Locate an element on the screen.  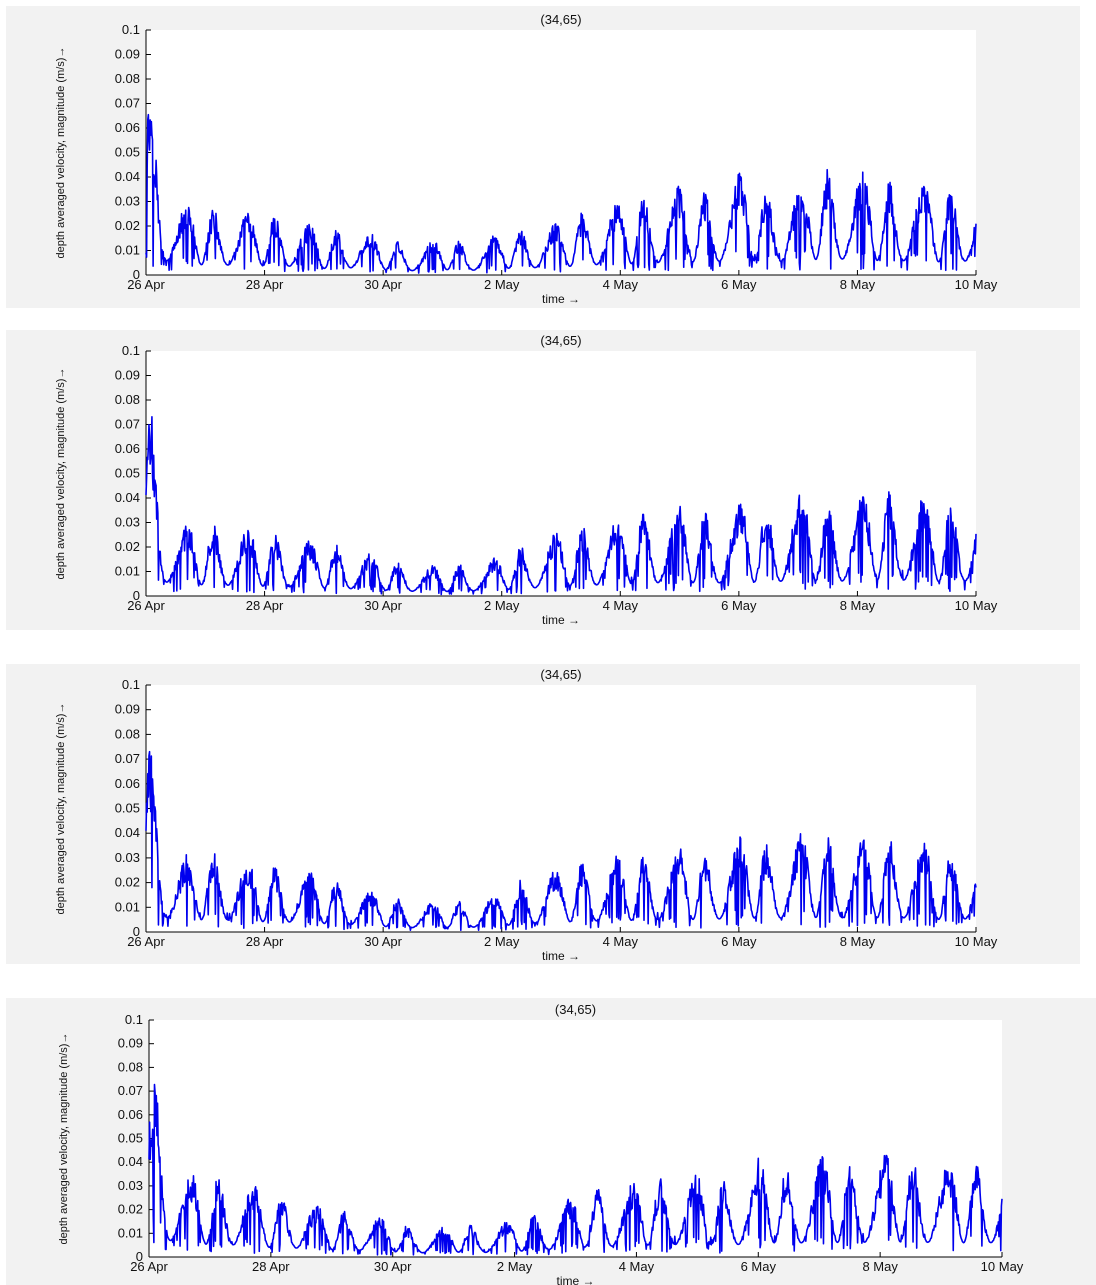
plot-area is located at coordinates (561, 152).